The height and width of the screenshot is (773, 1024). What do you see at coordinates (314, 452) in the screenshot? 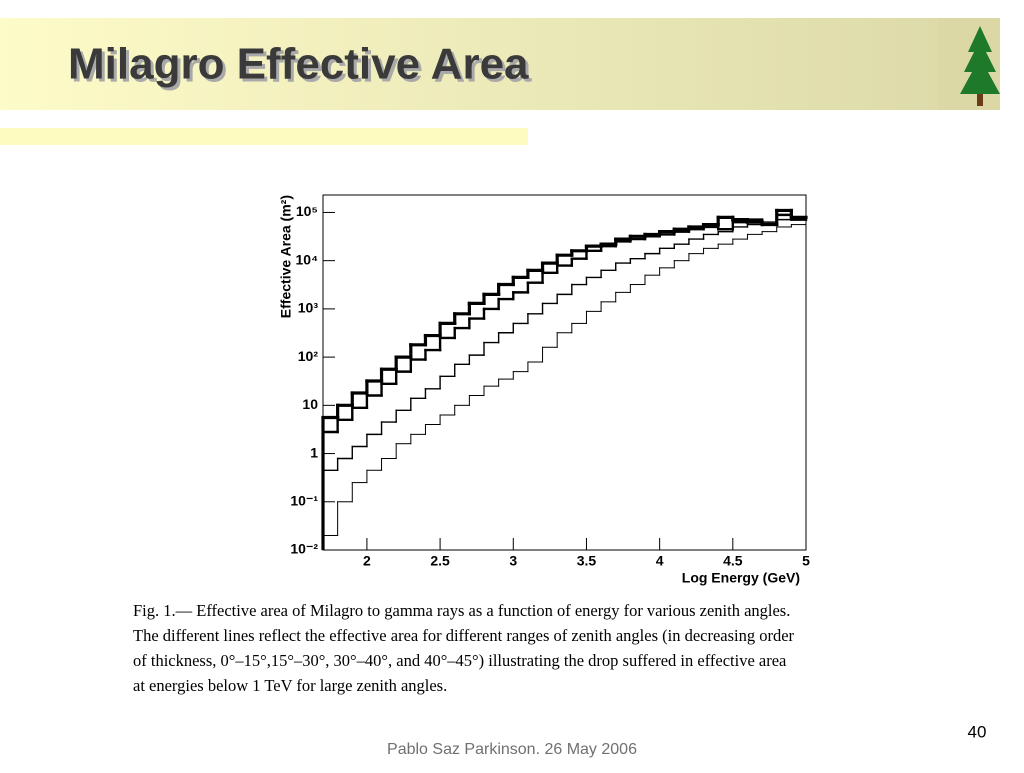
I see `y-tick-label: 1` at bounding box center [314, 452].